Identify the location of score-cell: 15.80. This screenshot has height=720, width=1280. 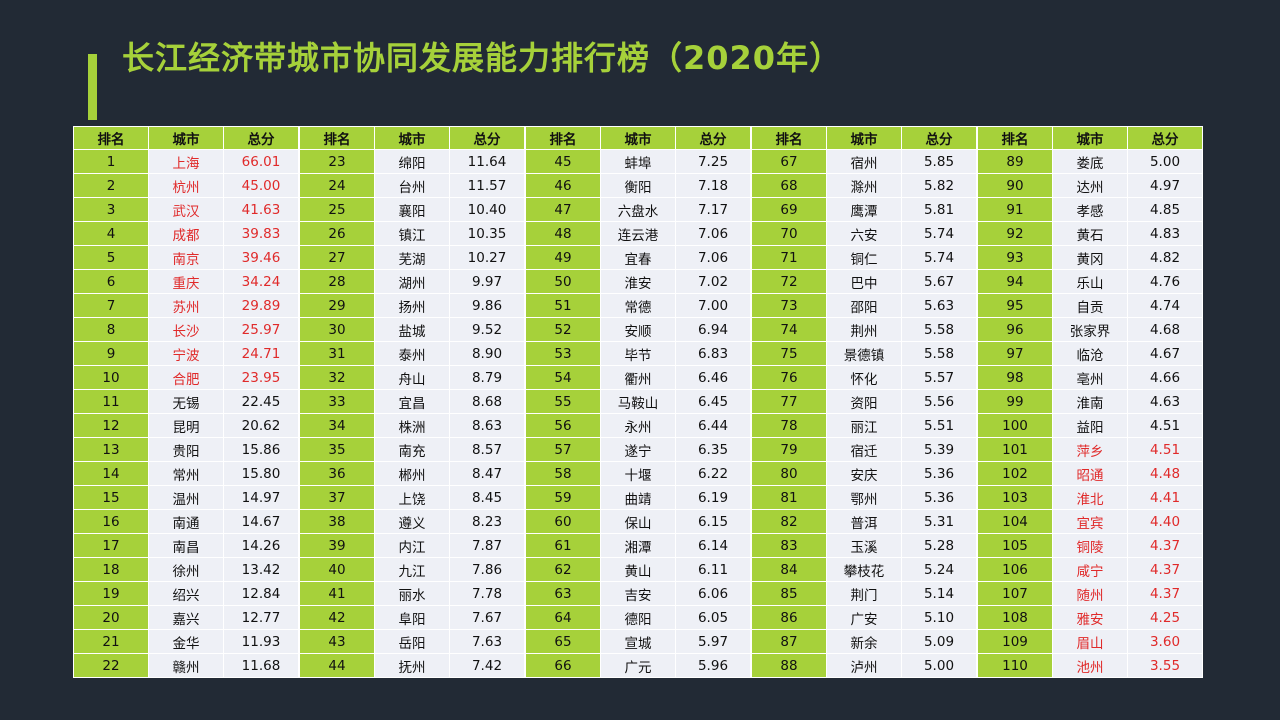
(261, 473).